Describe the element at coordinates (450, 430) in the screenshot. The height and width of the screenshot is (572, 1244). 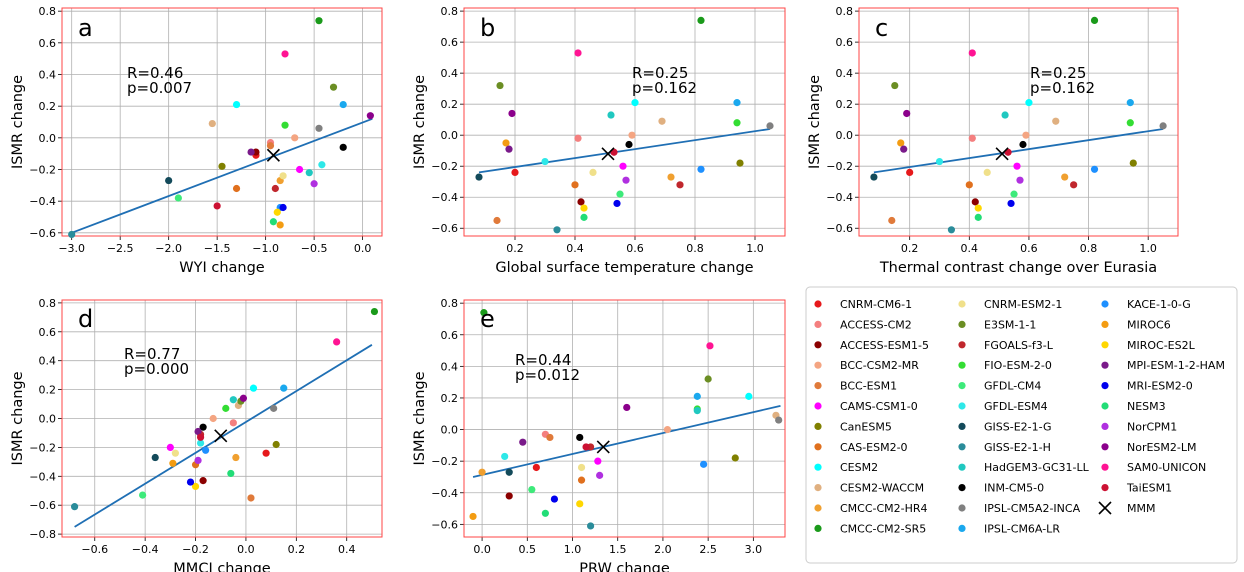
I see `y-tick-label: 0.0` at that location.